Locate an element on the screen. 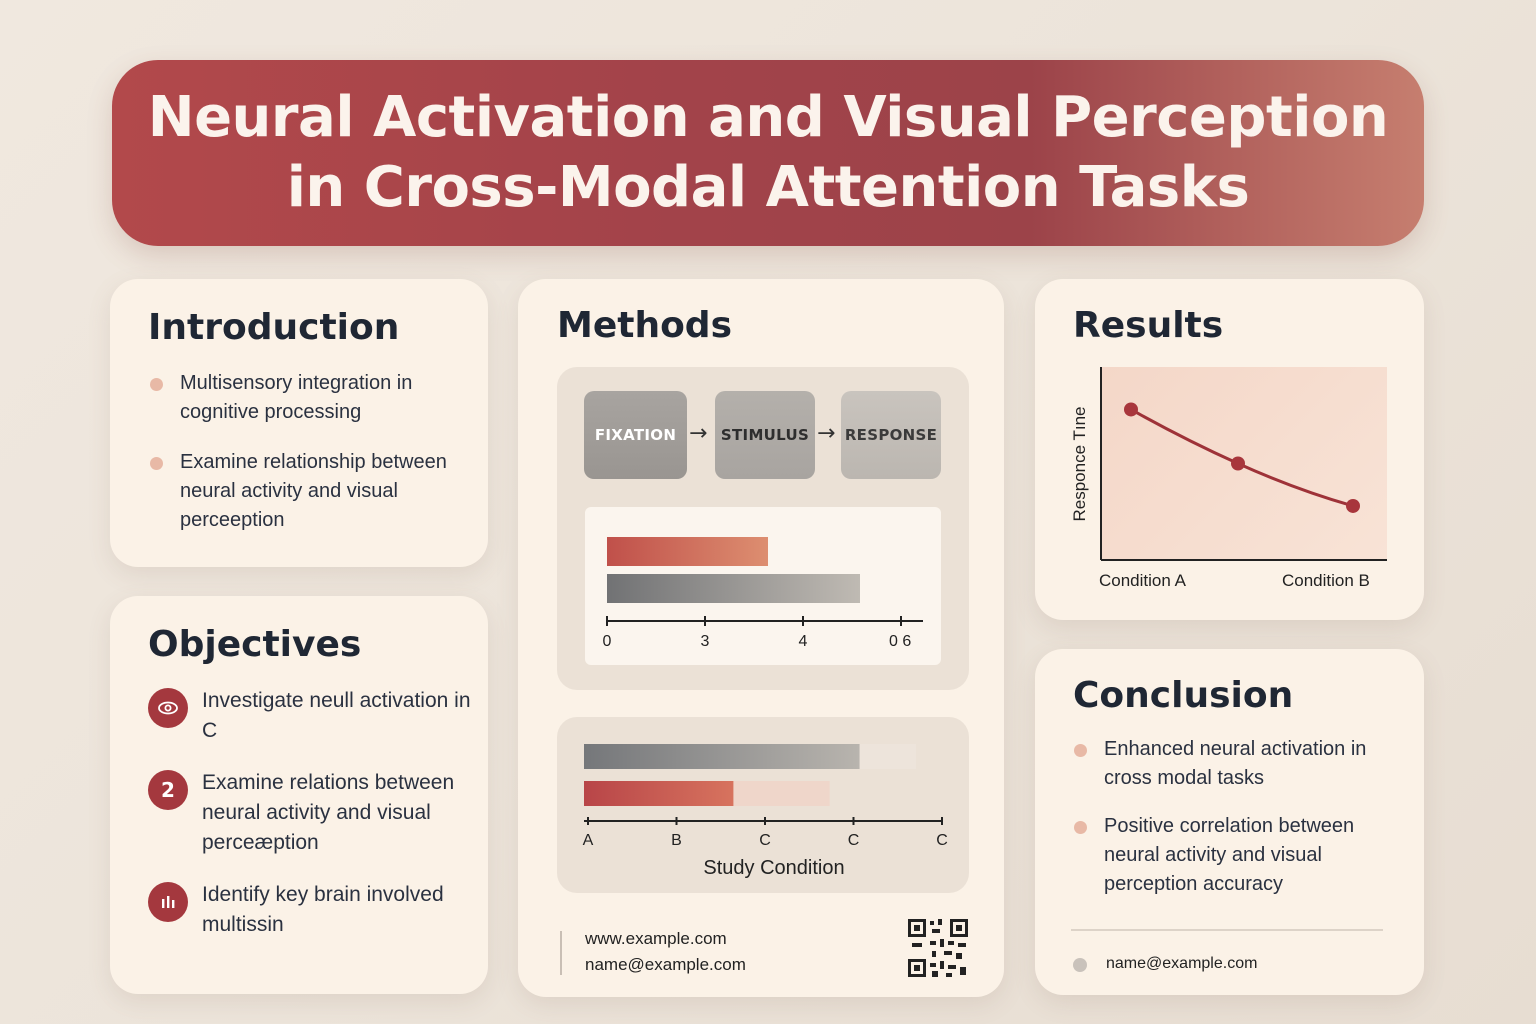  title-line-2: in Cross-Modal Attention Tasks is located at coordinates (768, 187).